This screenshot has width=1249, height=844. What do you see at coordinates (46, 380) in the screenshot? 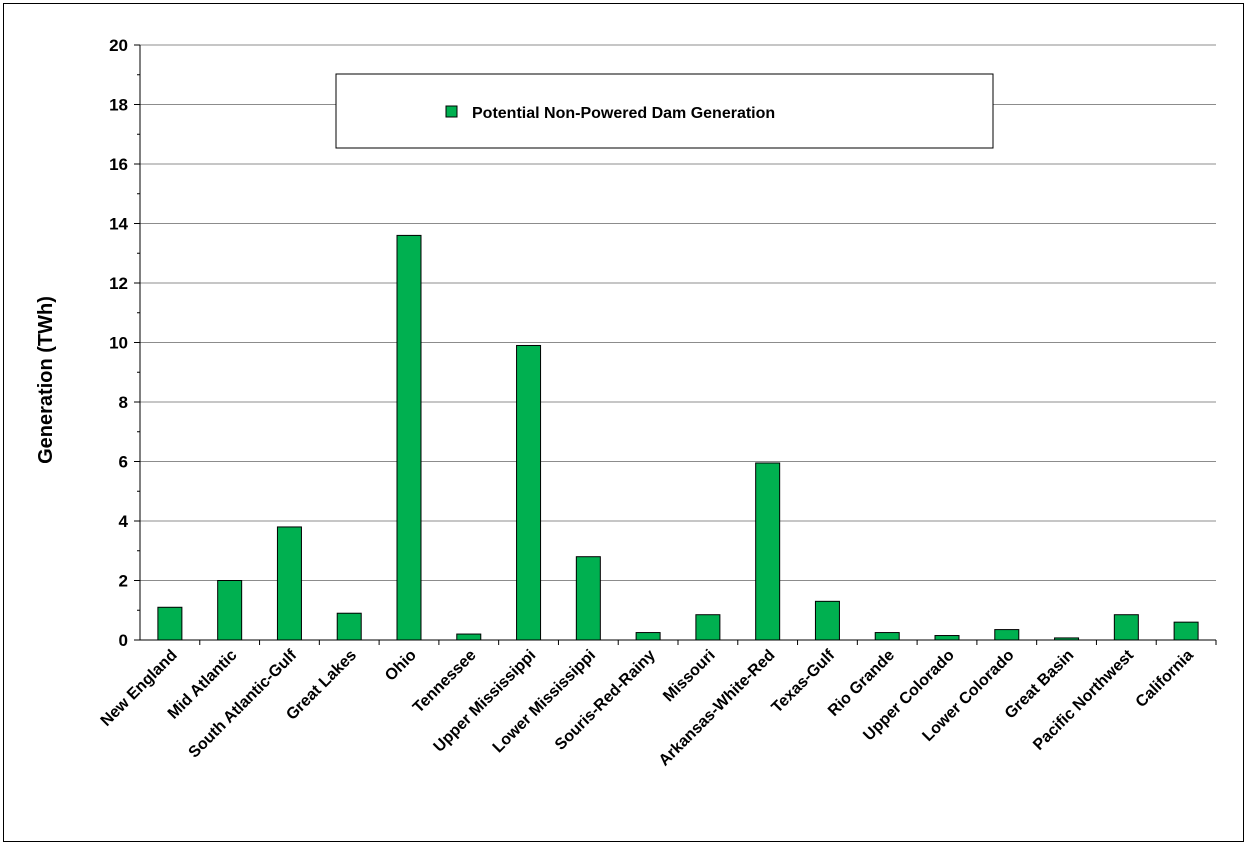
I see `y-axis-label: Generation (TWh)` at bounding box center [46, 380].